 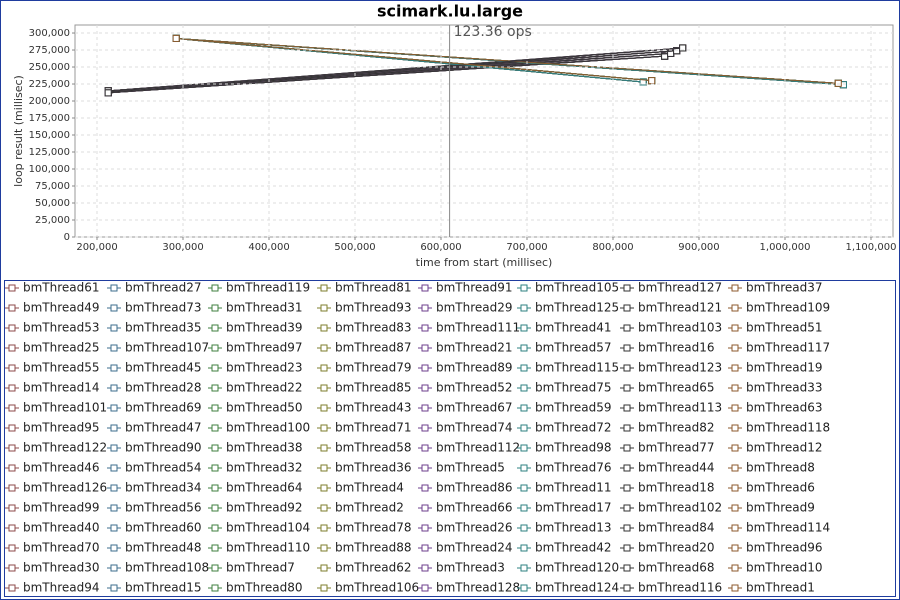 What do you see at coordinates (784, 368) in the screenshot?
I see `legend-label: bmThread19` at bounding box center [784, 368].